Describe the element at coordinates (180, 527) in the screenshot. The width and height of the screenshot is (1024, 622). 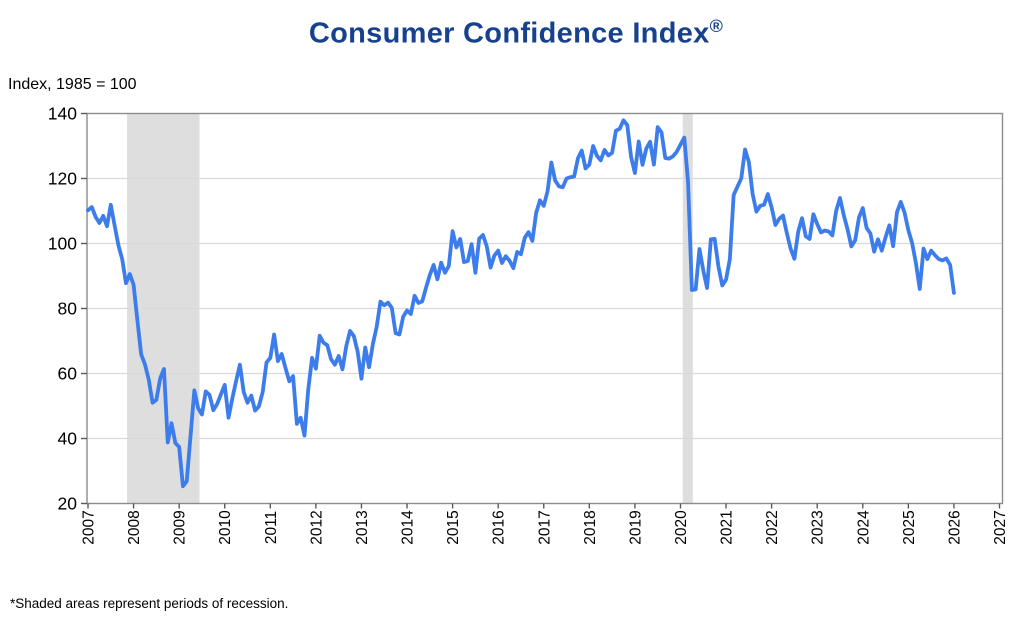
I see `x-tick-label: 2009` at that location.